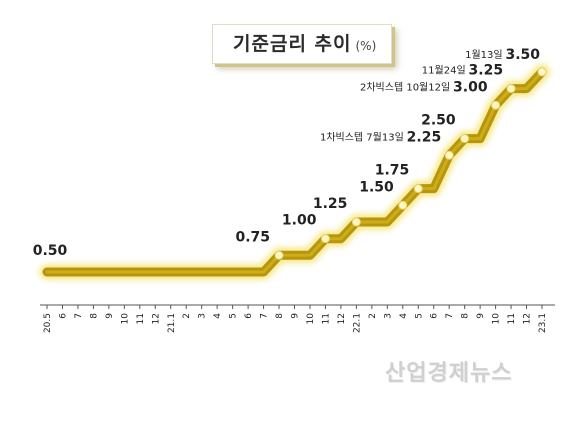 The height and width of the screenshot is (424, 572). I want to click on data-label: 0.50, so click(50, 251).